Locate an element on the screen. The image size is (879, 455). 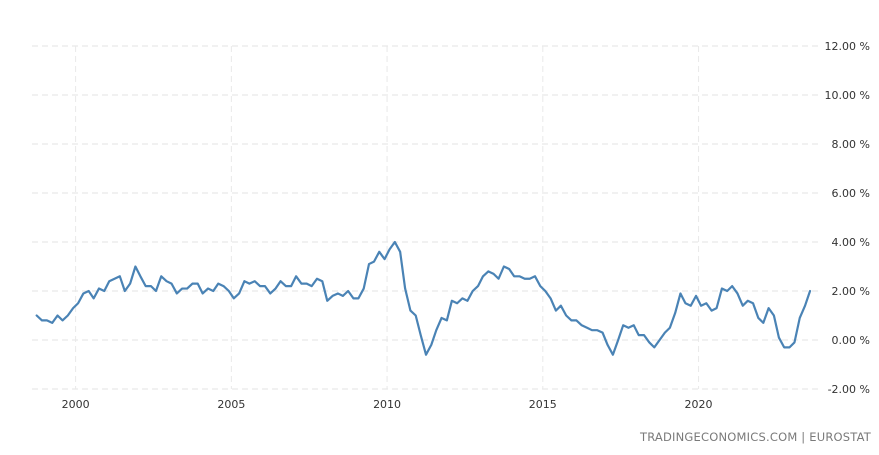
x-tick-label: 2010 is located at coordinates (387, 404).